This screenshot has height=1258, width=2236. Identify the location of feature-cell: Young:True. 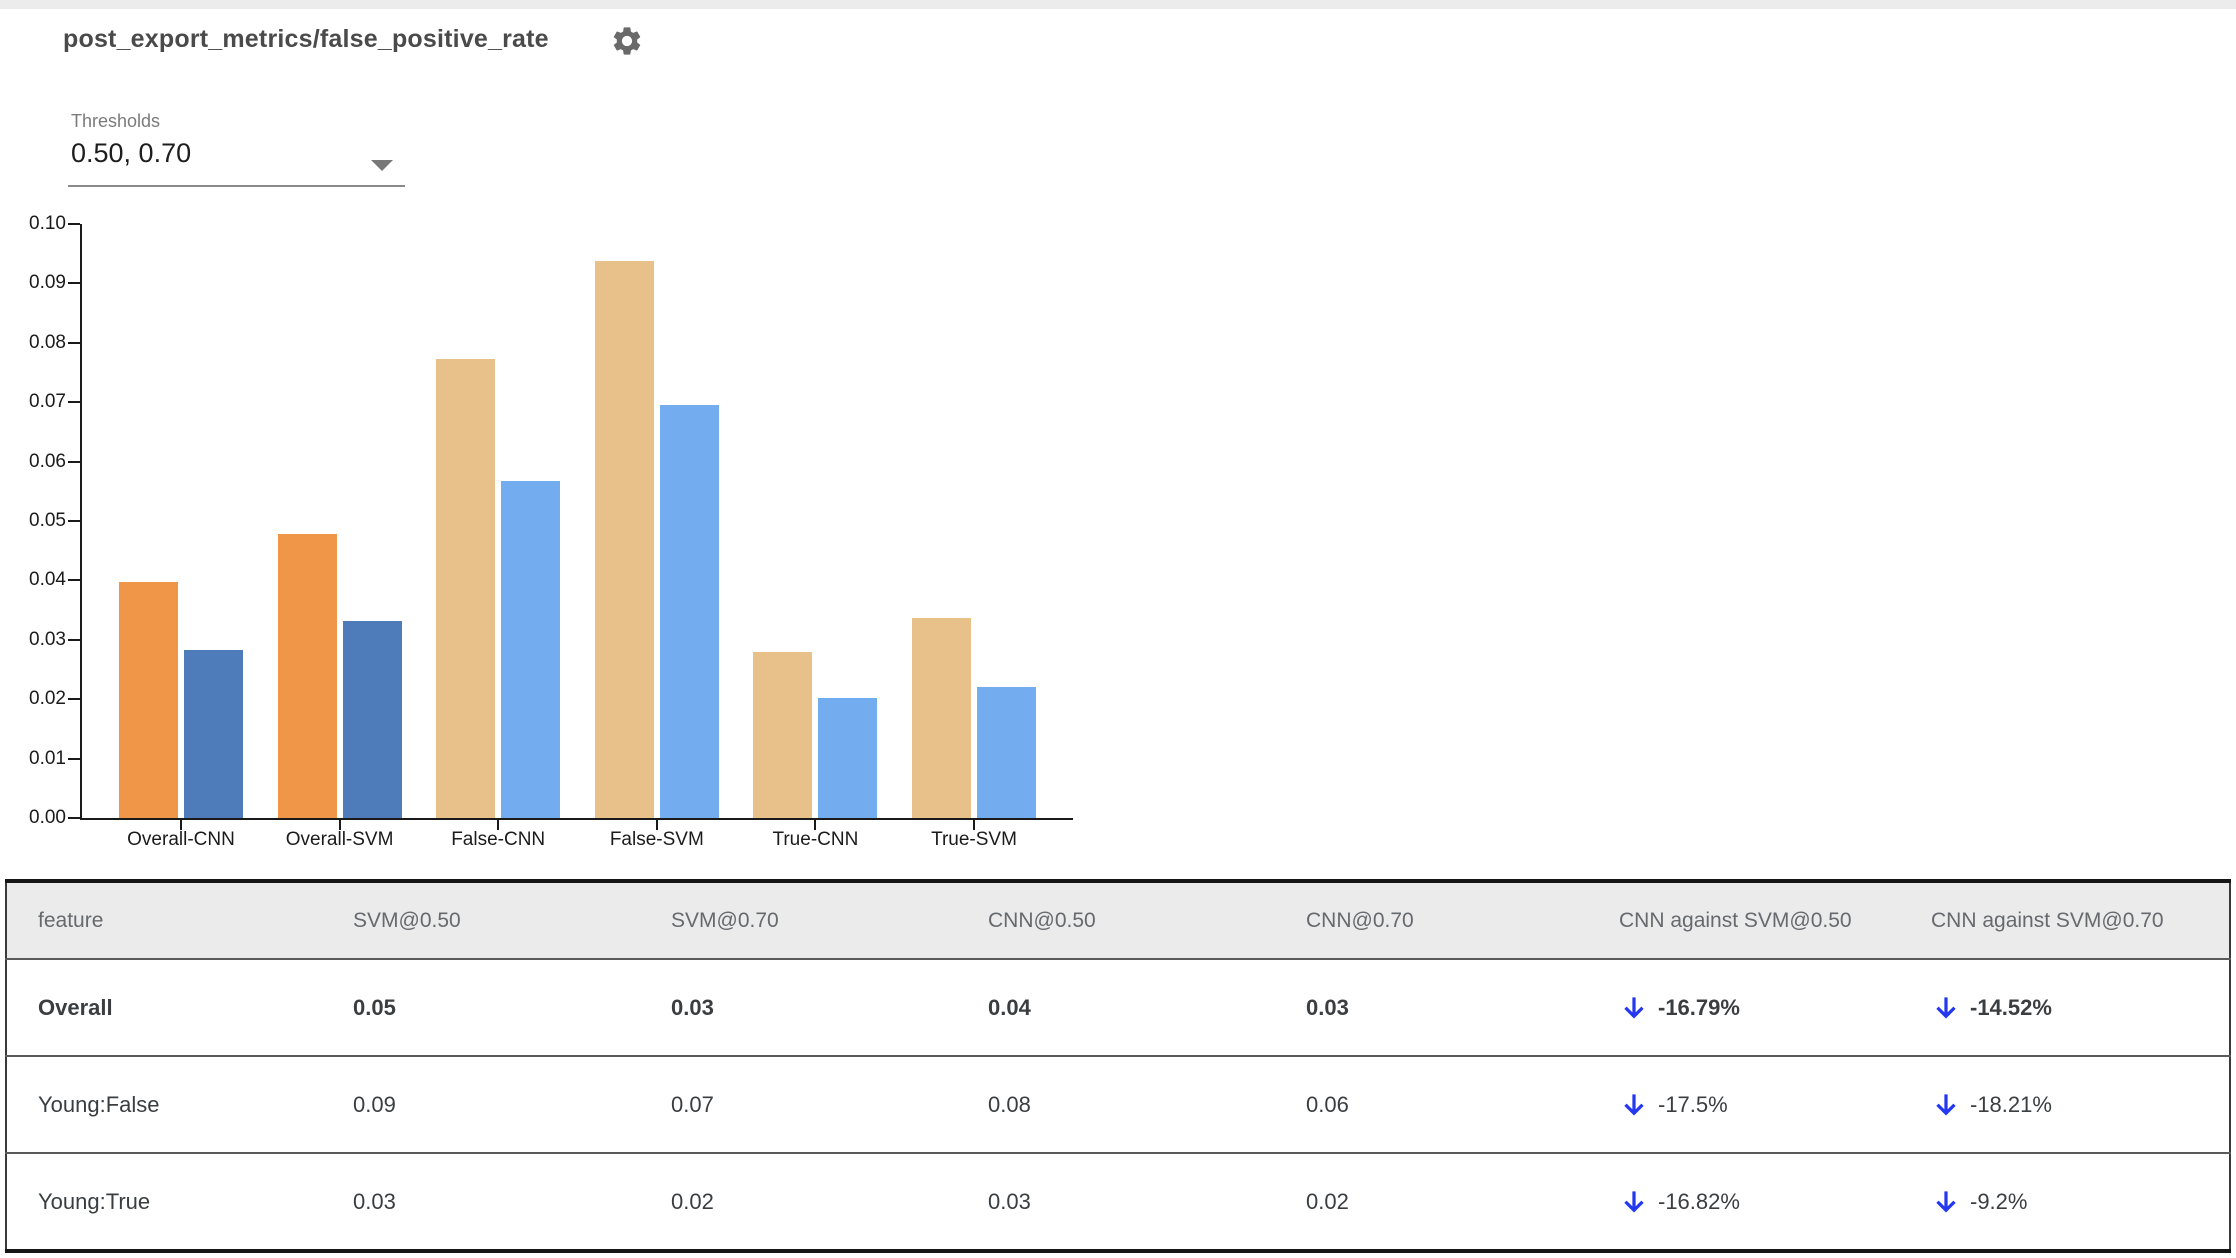
(164, 1201).